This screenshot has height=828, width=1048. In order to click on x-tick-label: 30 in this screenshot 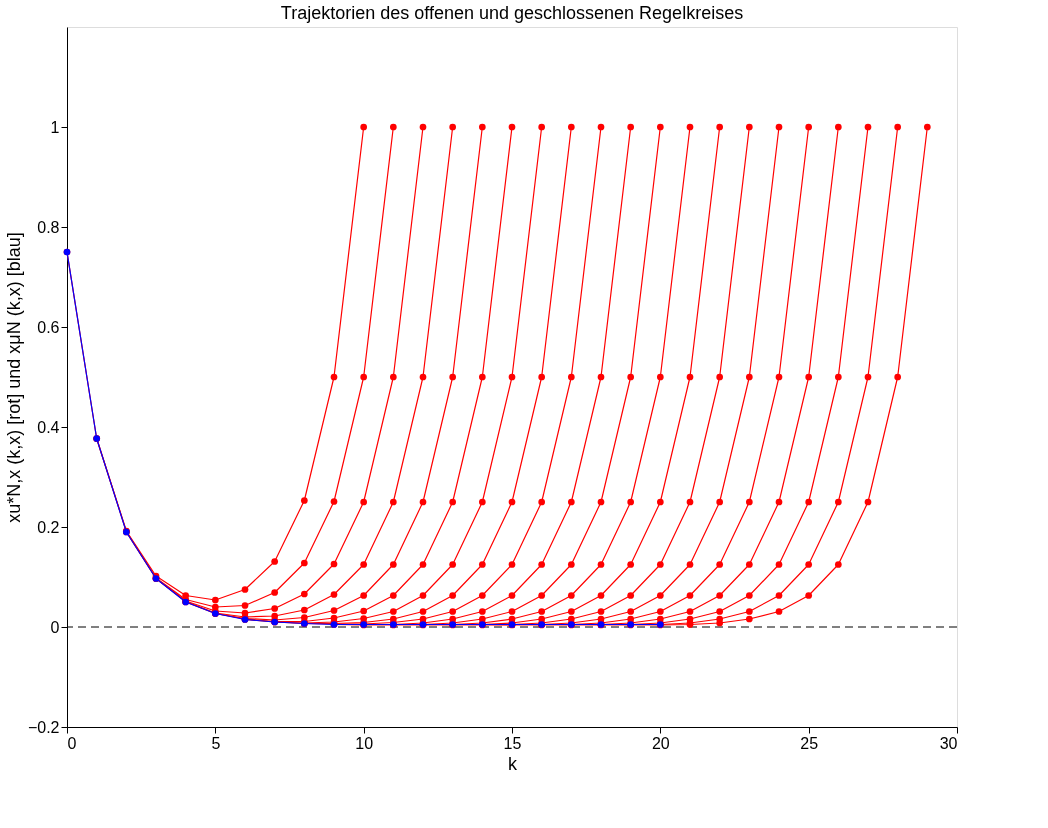, I will do `click(948, 743)`.